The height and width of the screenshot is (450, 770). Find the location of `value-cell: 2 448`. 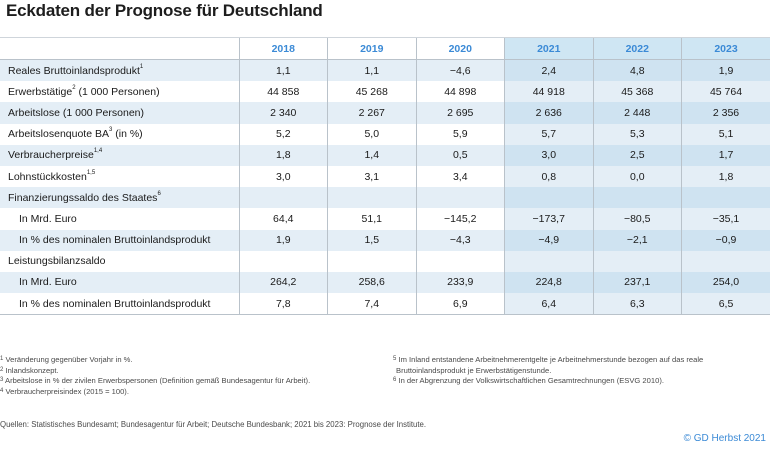

value-cell: 2 448 is located at coordinates (637, 113).